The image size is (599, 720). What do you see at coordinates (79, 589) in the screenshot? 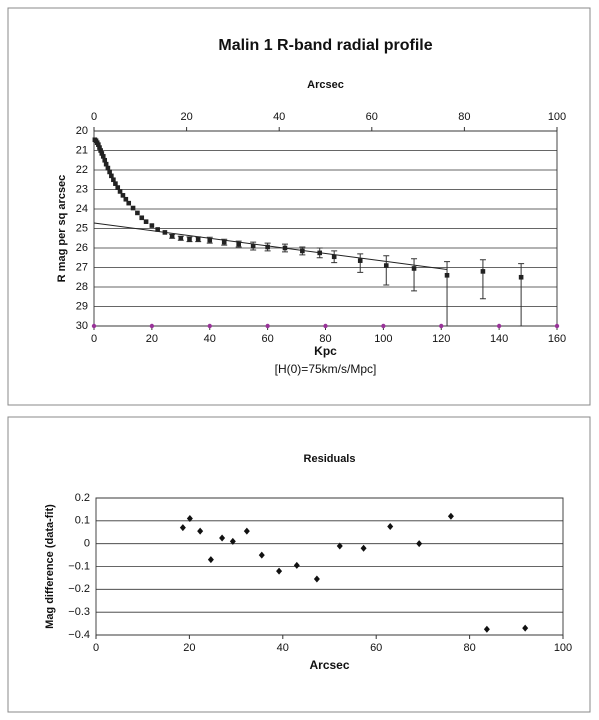
I see `y-tick-label: −0.2` at bounding box center [79, 589].